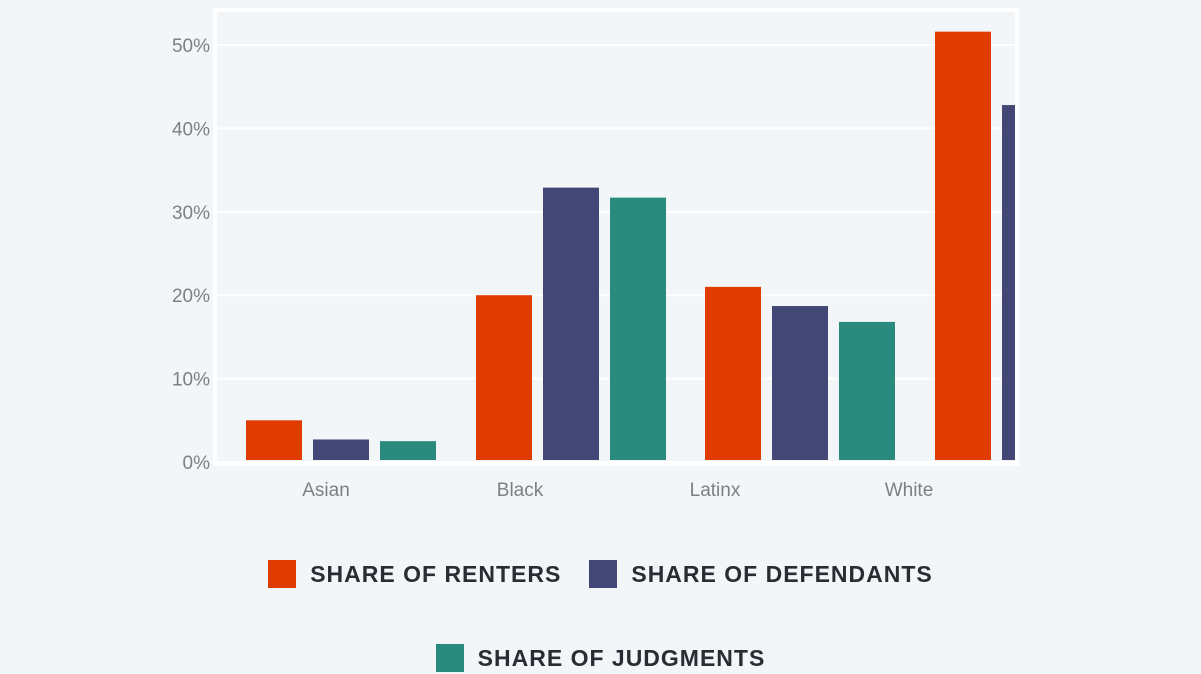 This screenshot has height=674, width=1201. I want to click on x-category-label: White, so click(909, 490).